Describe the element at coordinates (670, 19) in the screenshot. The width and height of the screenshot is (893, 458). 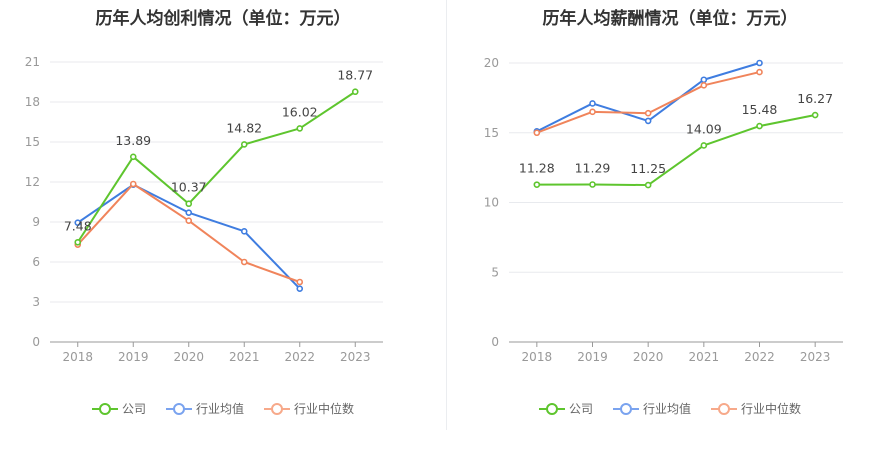
I see `chart-title: 历年人均薪酬情况（单位：万元）` at that location.